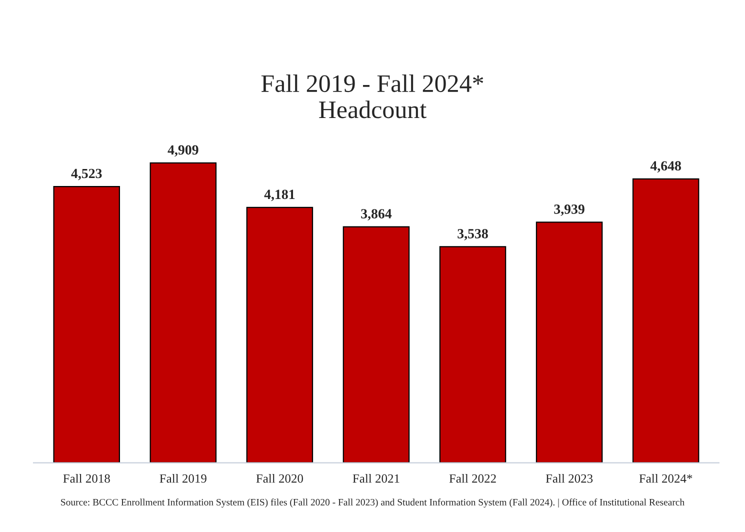 The image size is (745, 532). Describe the element at coordinates (372, 503) in the screenshot. I see `source-note: Source: BCCC Enrollment Information System (EIS) files (Fall 2020 - Fall 2023) and Student Information System (Fall 2024). | Office of Institutional Research` at that location.